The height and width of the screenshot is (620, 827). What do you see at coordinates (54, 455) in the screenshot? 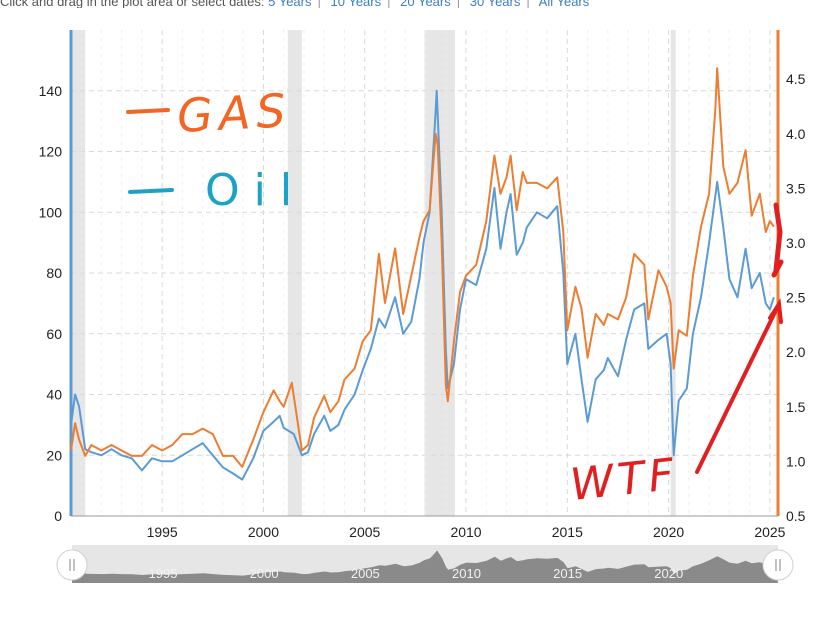
I see `left-tick-label: 20` at bounding box center [54, 455].